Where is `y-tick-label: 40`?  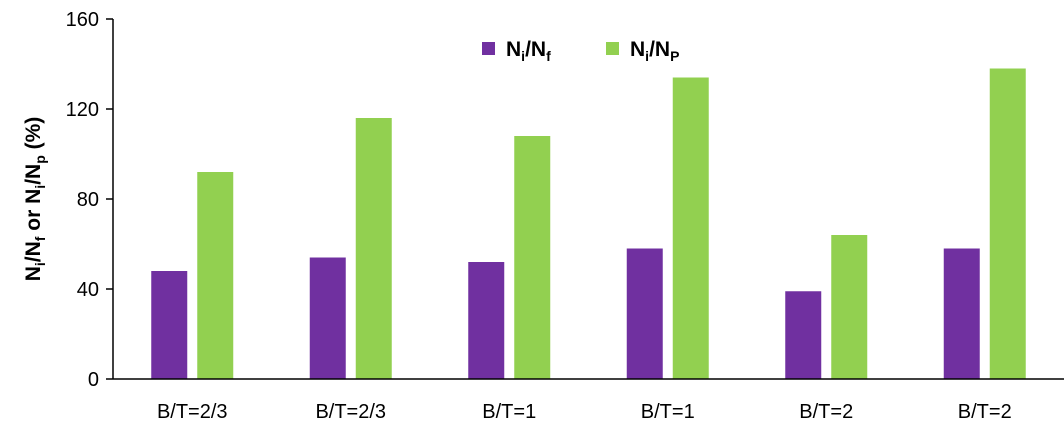 y-tick-label: 40 is located at coordinates (88, 290).